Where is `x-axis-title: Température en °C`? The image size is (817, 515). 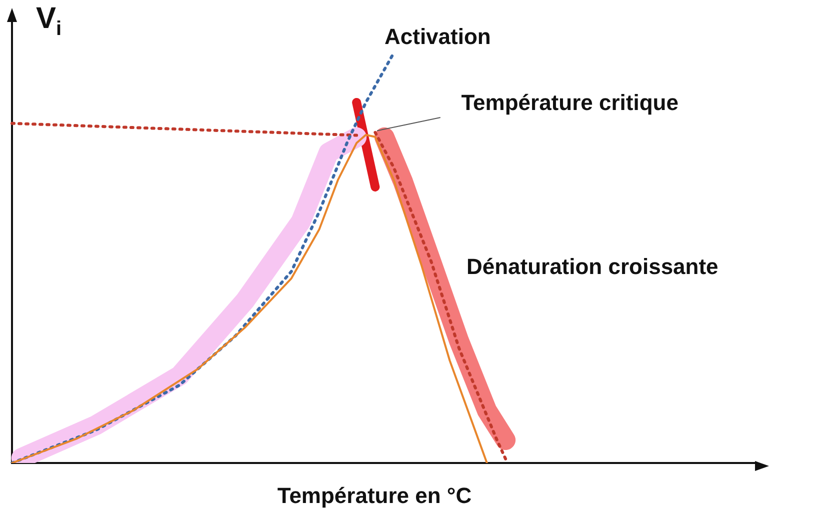 x-axis-title: Température en °C is located at coordinates (374, 495).